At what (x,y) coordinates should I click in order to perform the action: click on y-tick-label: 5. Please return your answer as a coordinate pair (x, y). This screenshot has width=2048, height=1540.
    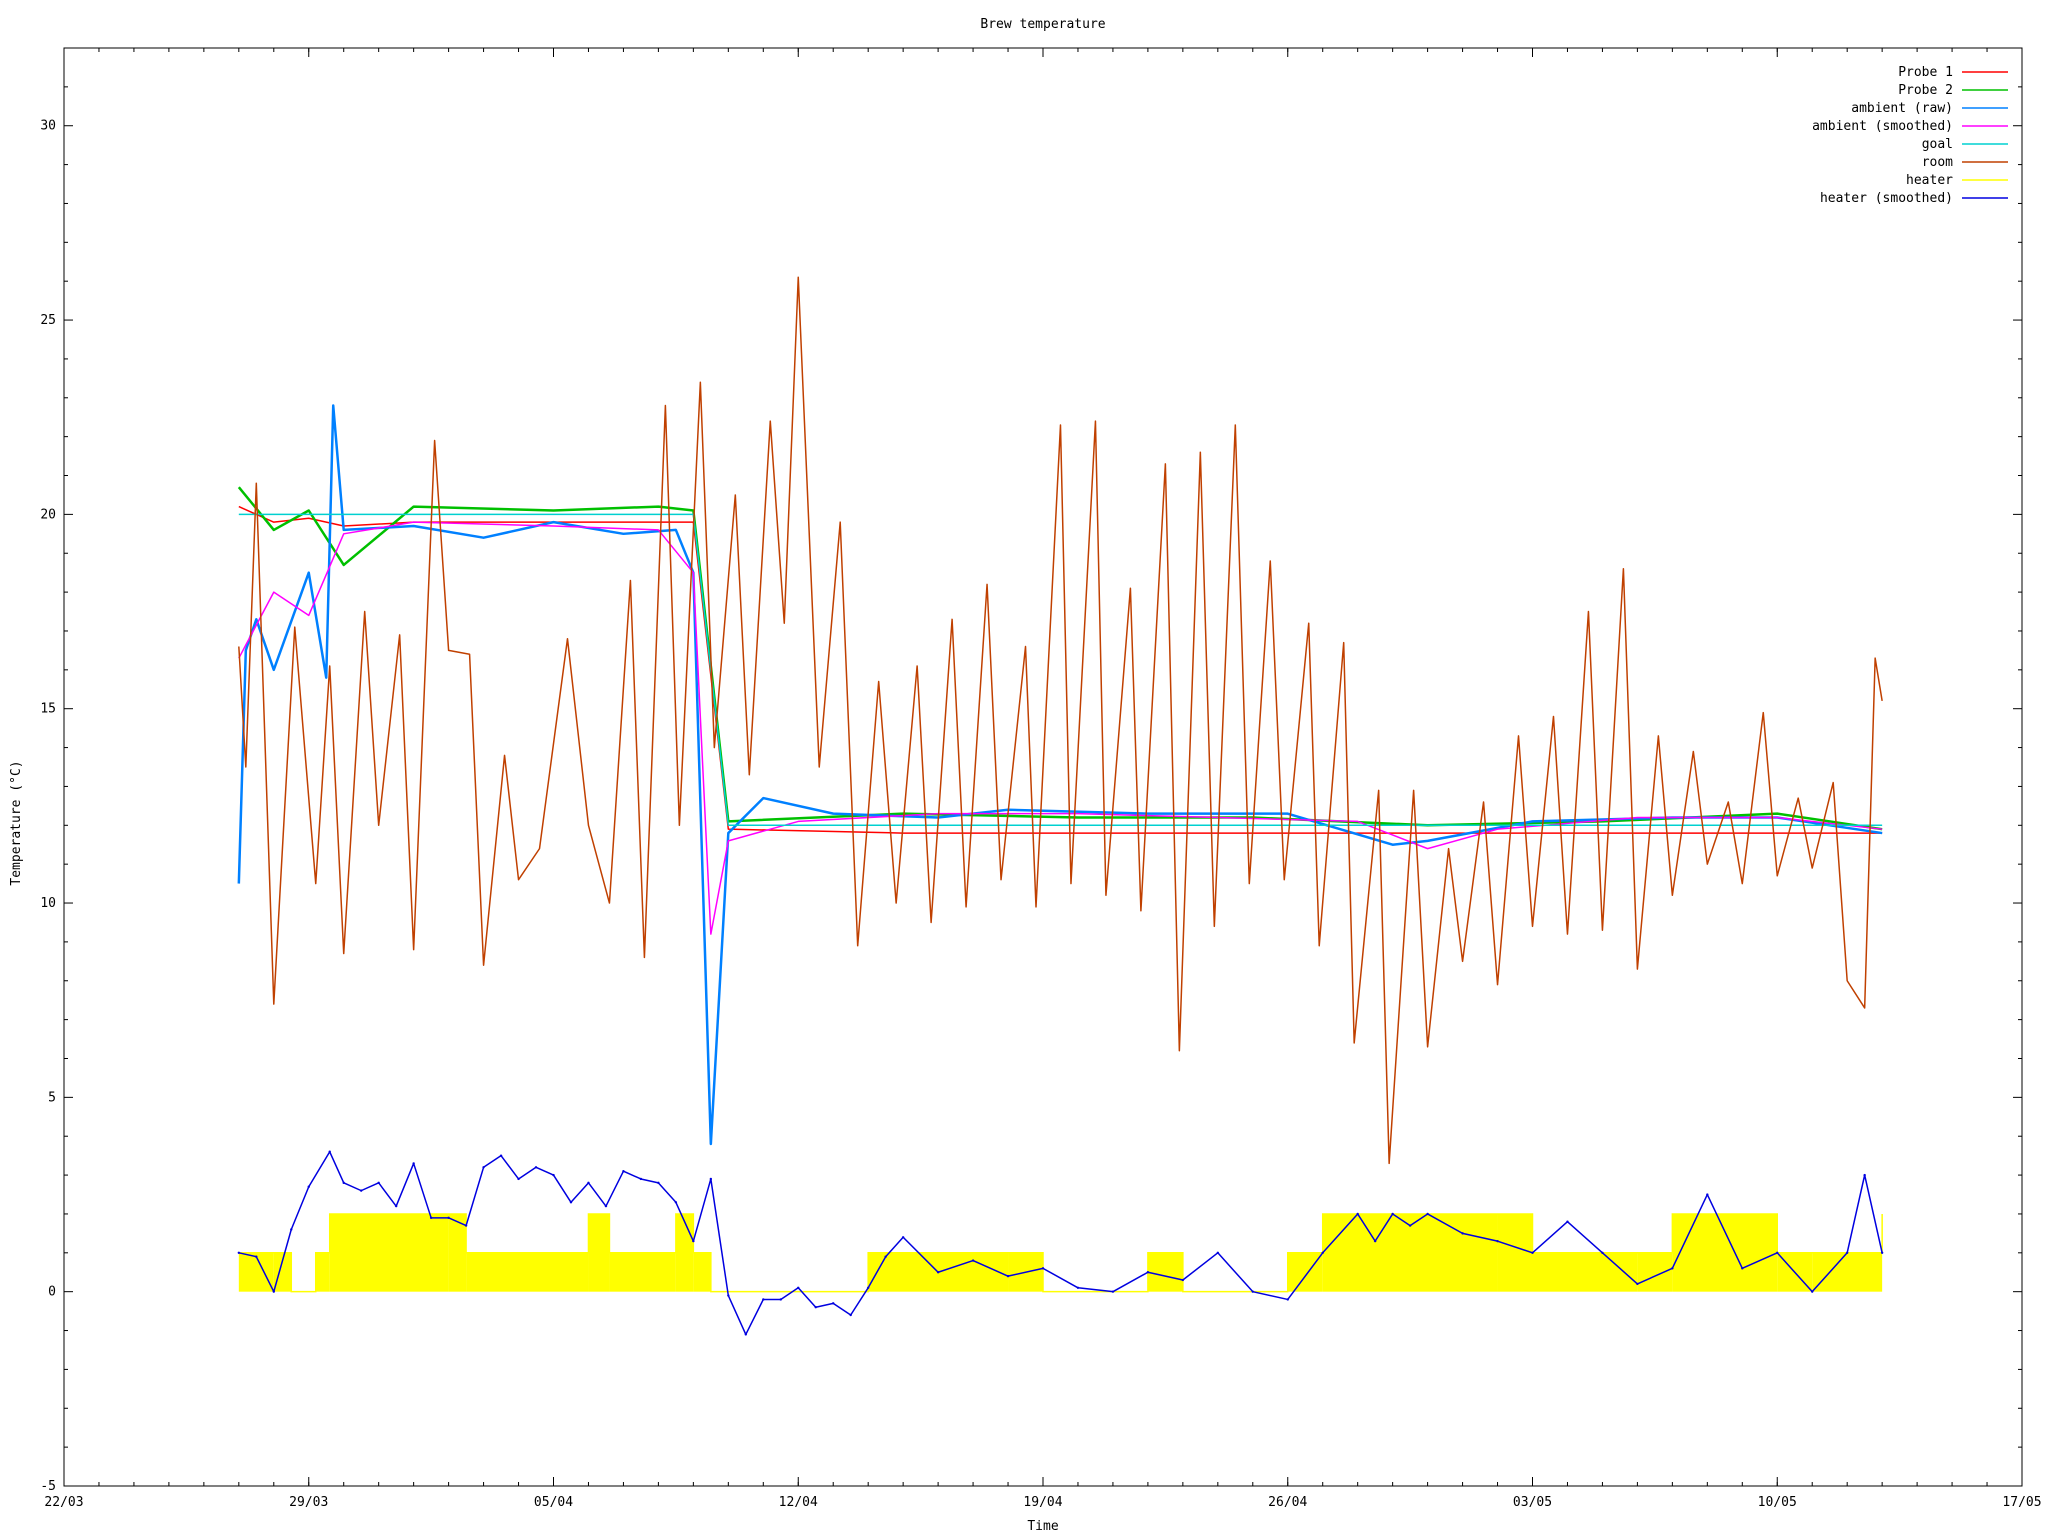
    Looking at the image, I should click on (52, 1097).